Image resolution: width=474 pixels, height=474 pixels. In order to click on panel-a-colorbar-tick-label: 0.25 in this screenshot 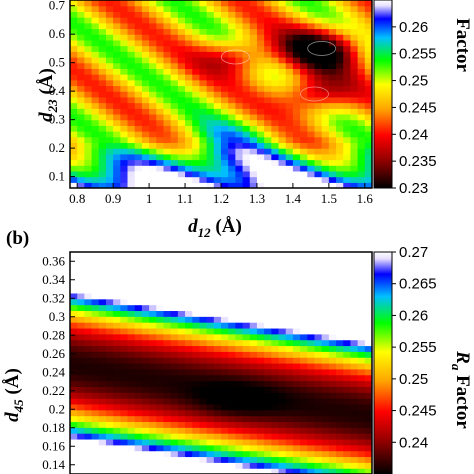, I will do `click(413, 81)`.